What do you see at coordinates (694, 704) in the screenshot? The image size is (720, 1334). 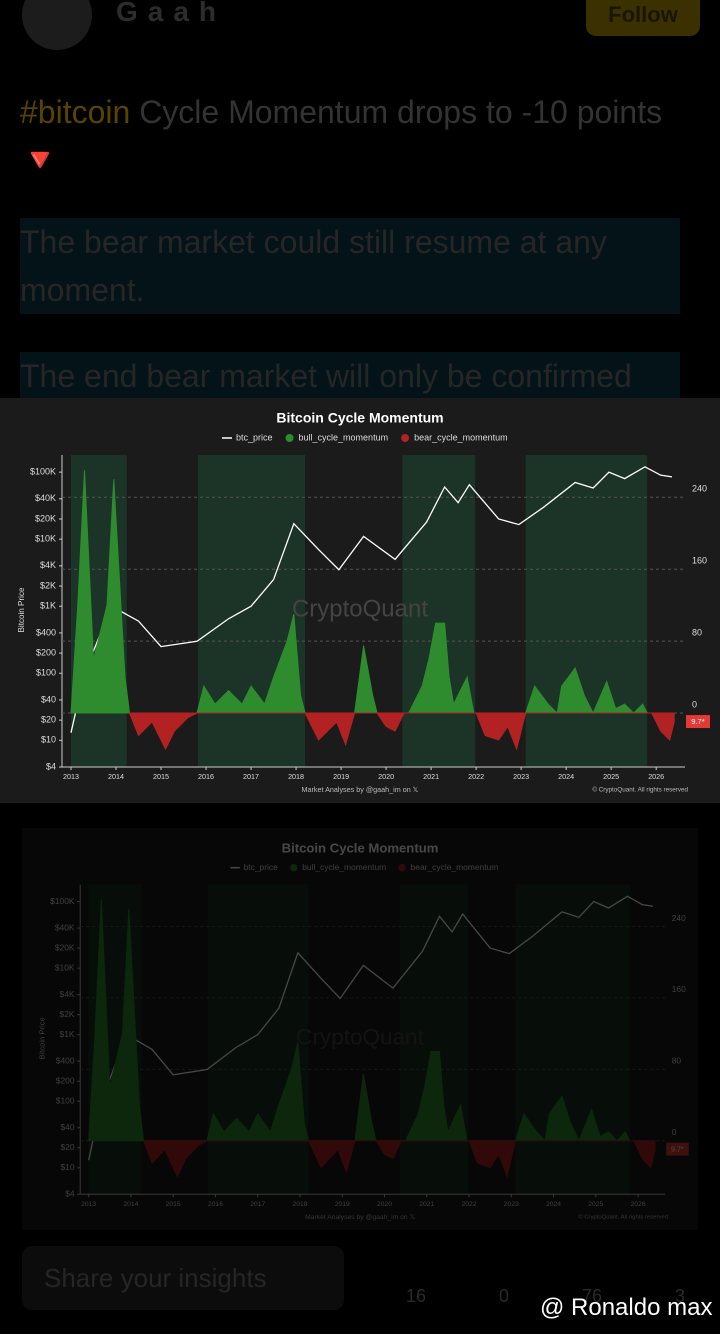 I see `y2-tick-label: 0` at bounding box center [694, 704].